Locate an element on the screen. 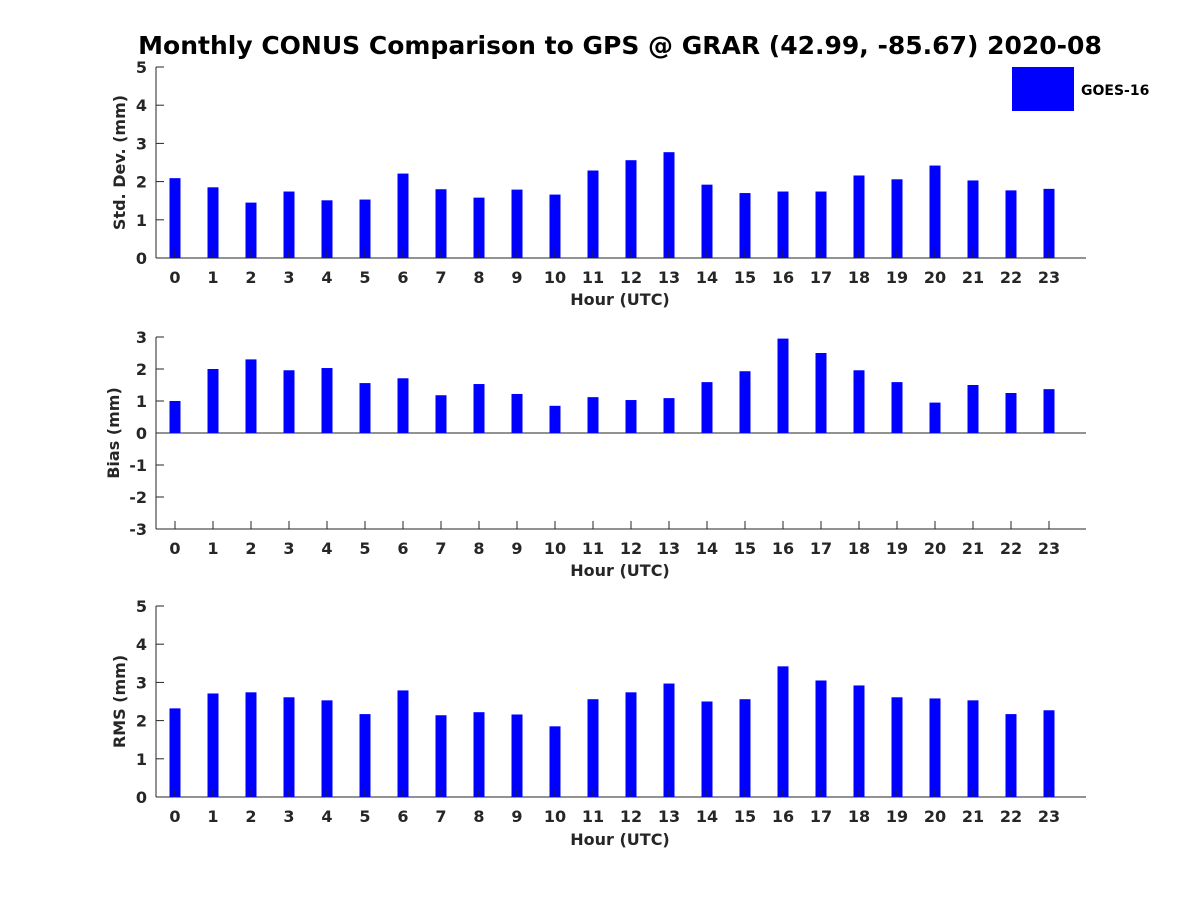  std-dev-x-tick-label: 5 is located at coordinates (364, 277).